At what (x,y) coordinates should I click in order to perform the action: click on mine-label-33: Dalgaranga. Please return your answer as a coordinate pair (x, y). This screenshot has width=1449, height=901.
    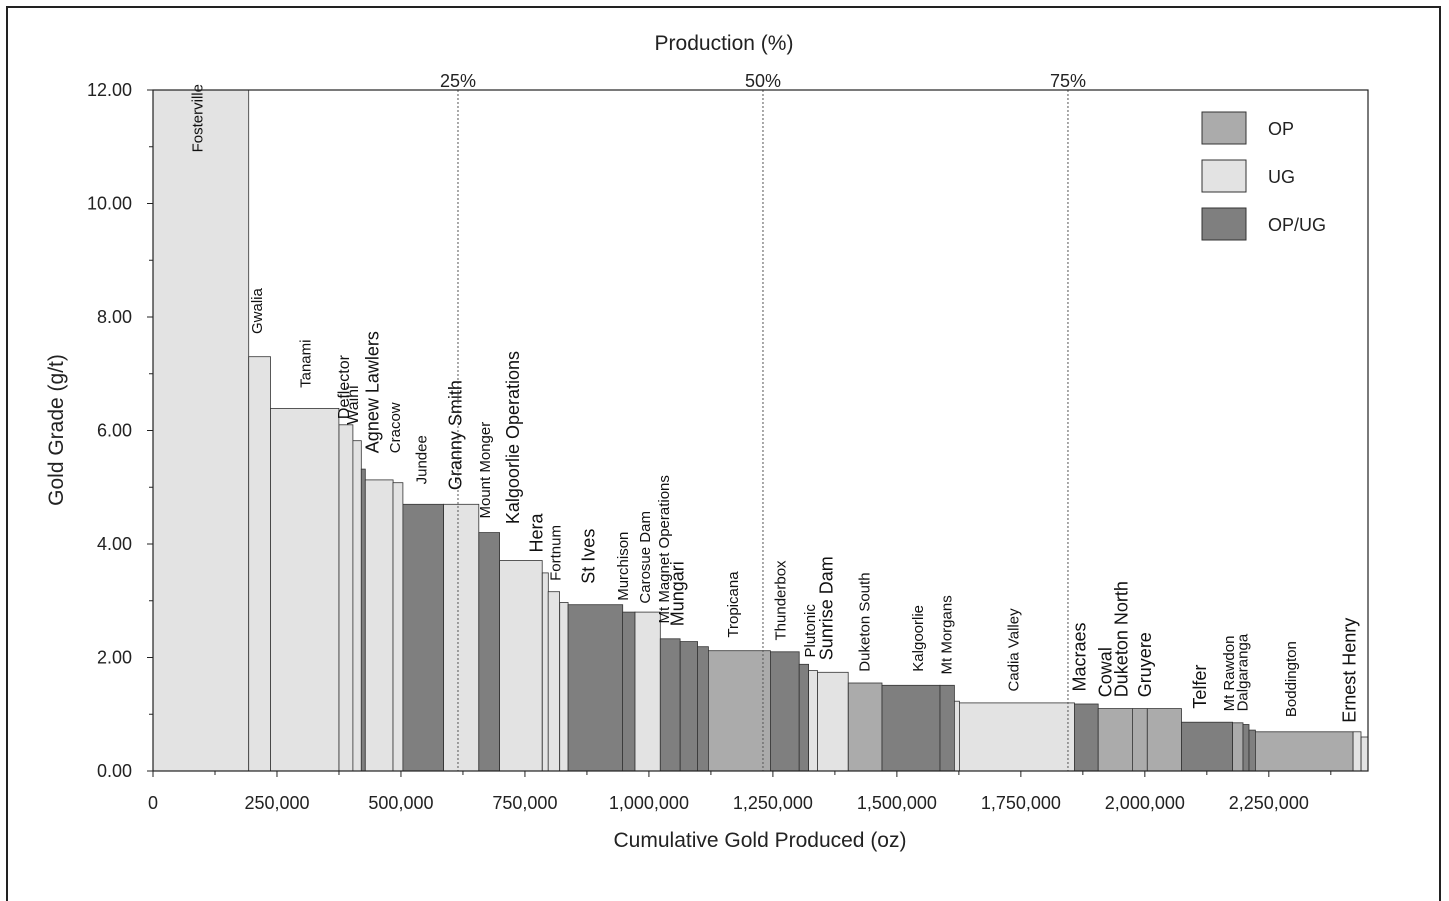
    Looking at the image, I should click on (1243, 672).